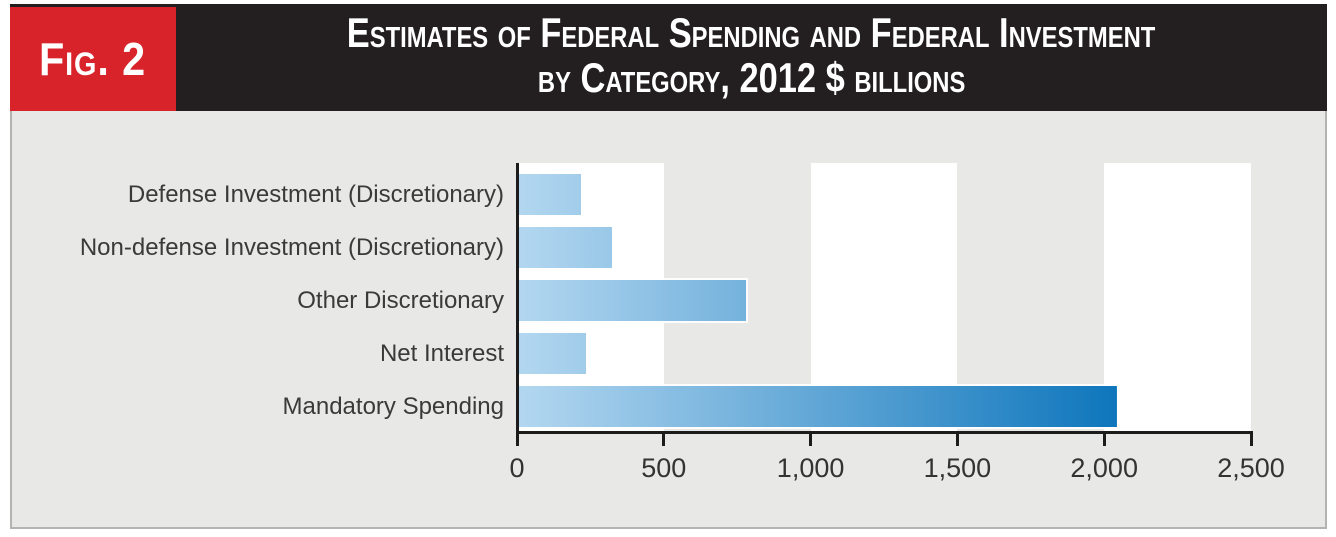  I want to click on category-label-0: Defense Investment (Discretionary), so click(315, 194).